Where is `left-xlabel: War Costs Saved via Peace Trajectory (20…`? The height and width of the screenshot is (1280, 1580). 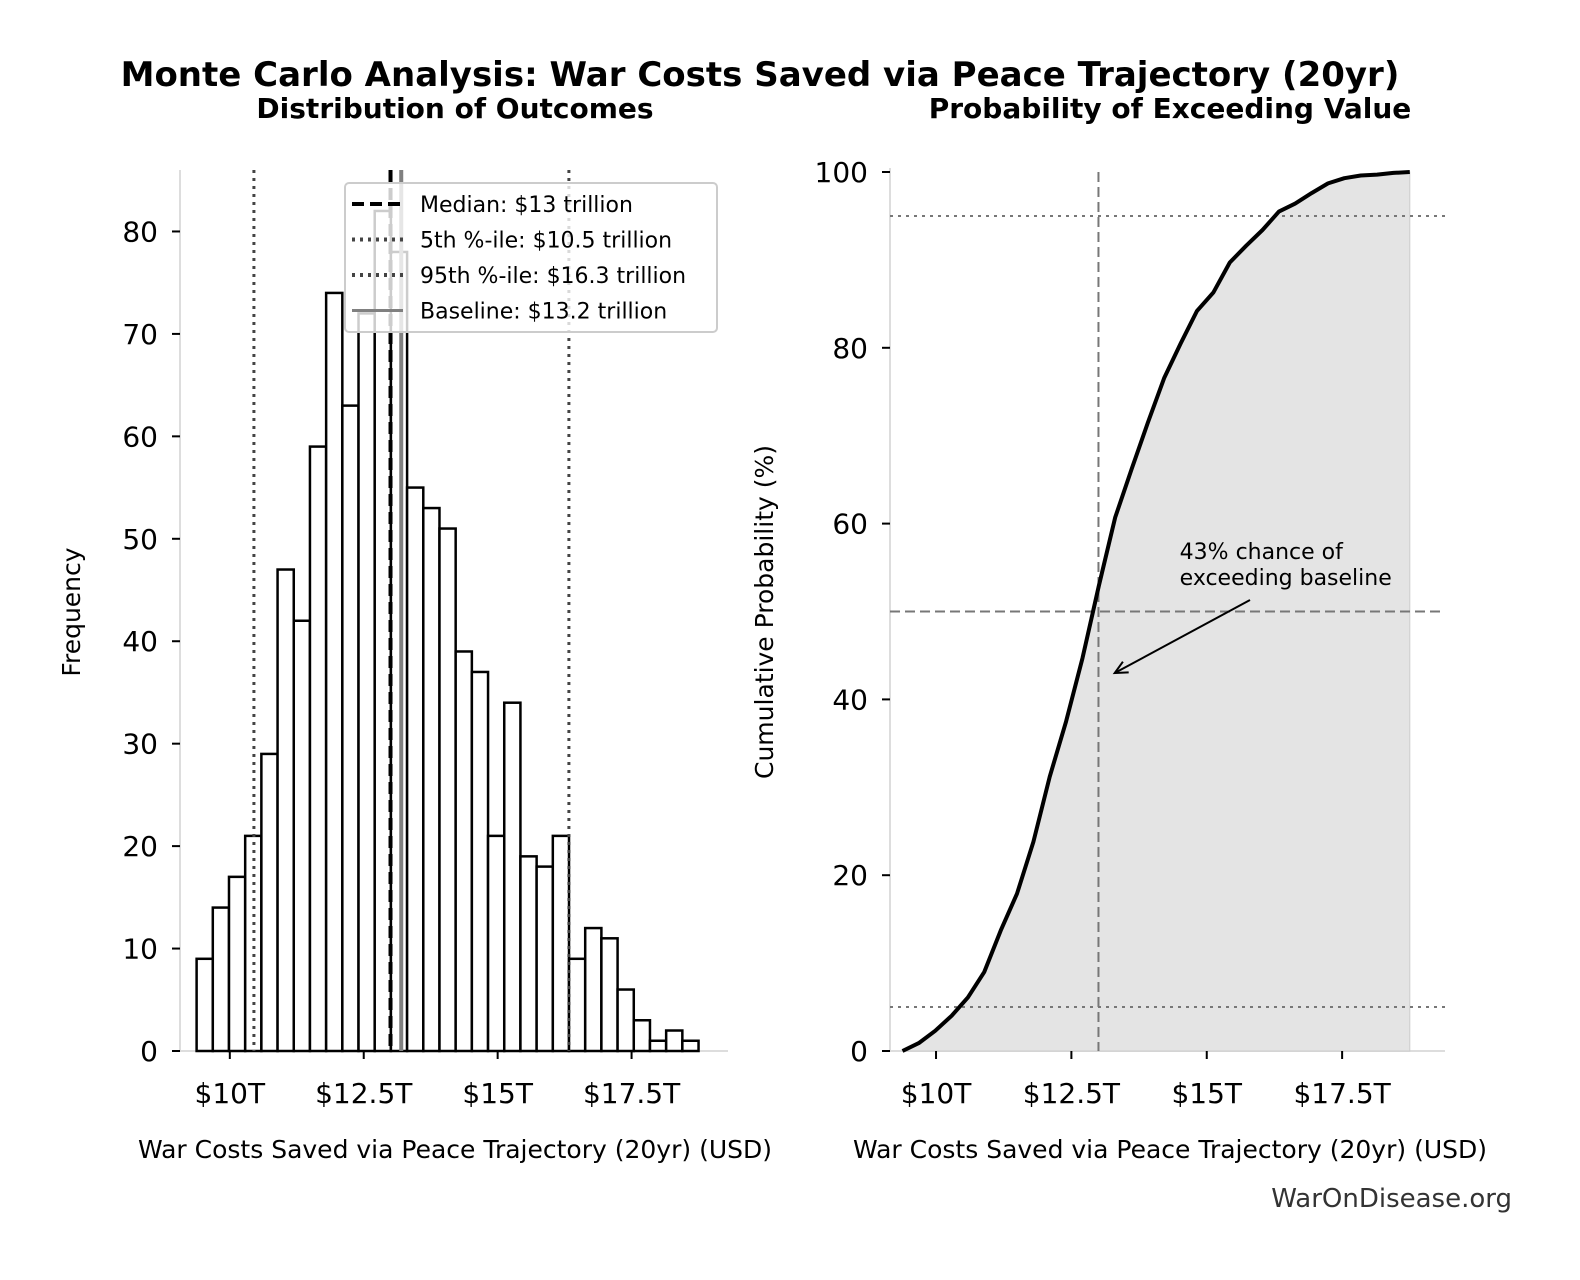 left-xlabel: War Costs Saved via Peace Trajectory (20… is located at coordinates (455, 1149).